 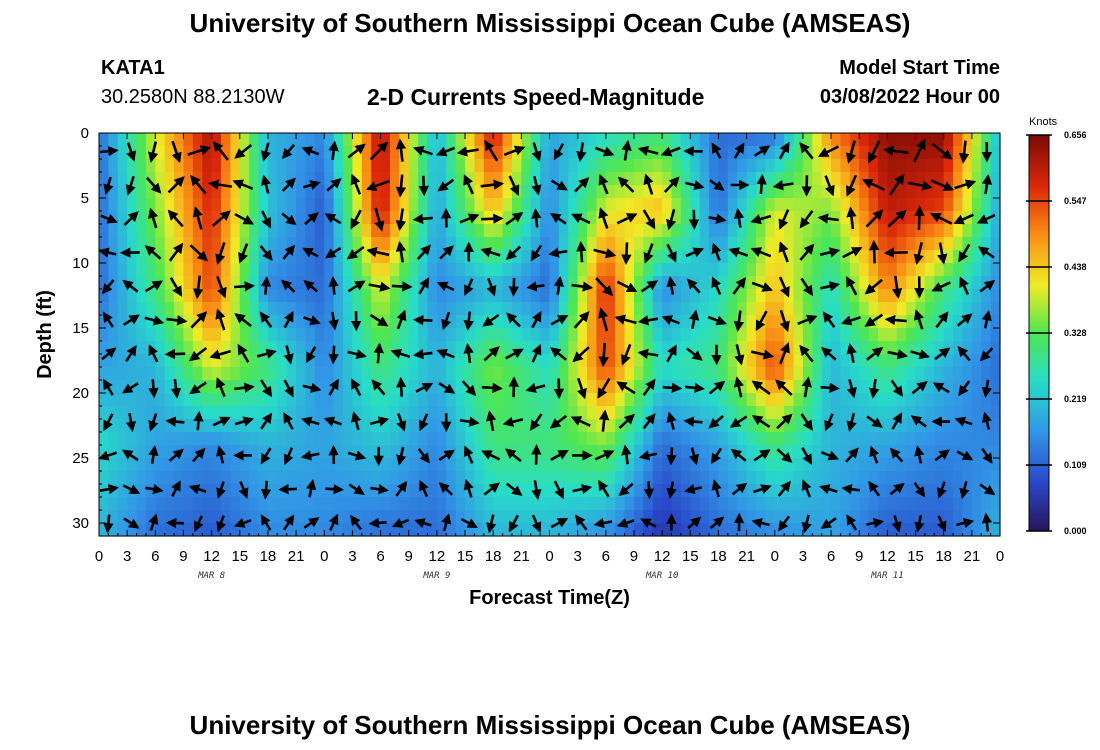 I want to click on x-tick-label: 21, so click(x=521, y=556).